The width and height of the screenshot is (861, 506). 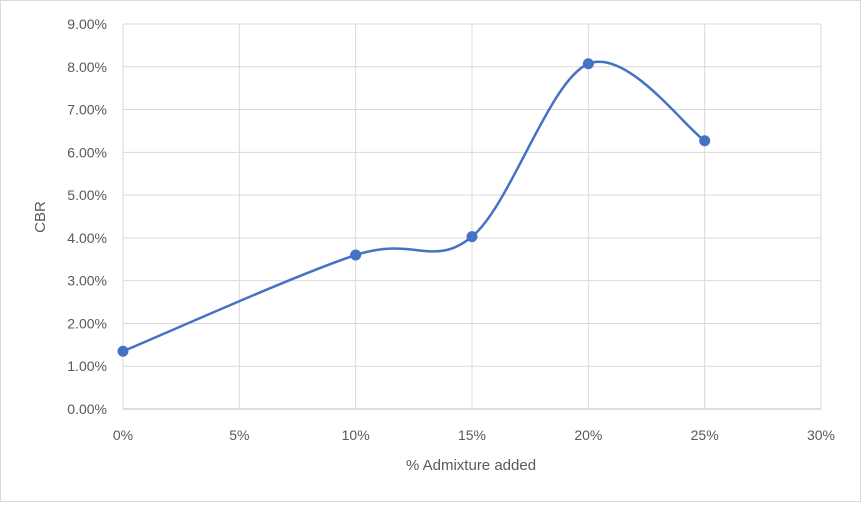 I want to click on y-tick-label: 4.00%, so click(x=87, y=238).